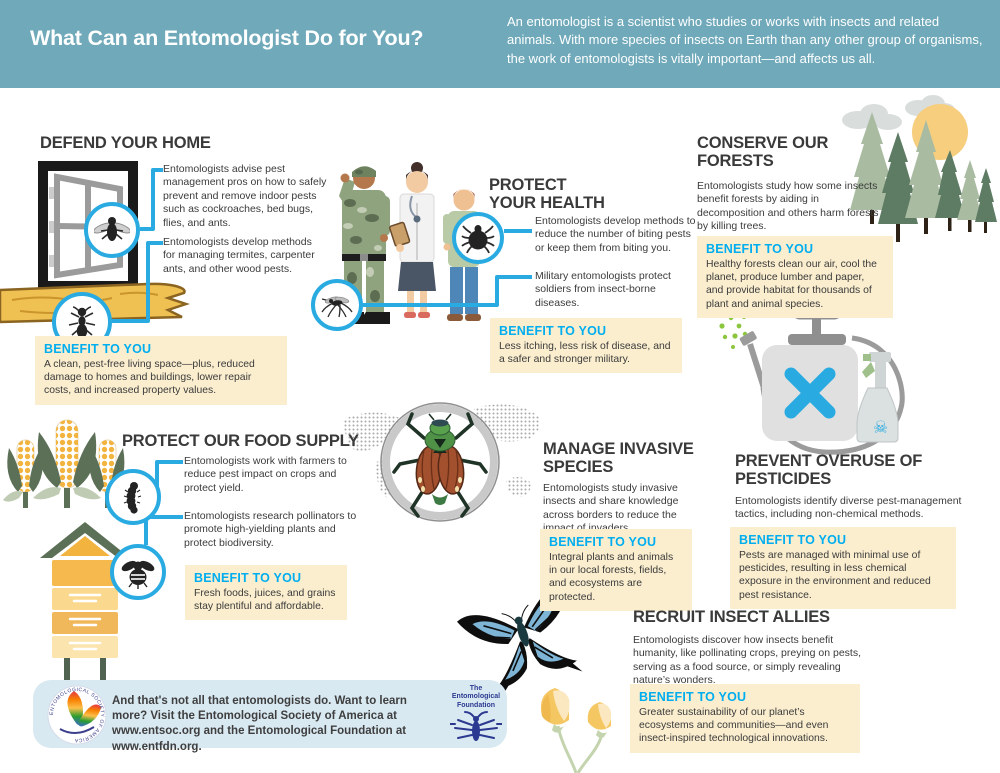 The width and height of the screenshot is (1000, 773). I want to click on section-title-protect-health: PROTECT YOUR HEALTH, so click(547, 194).